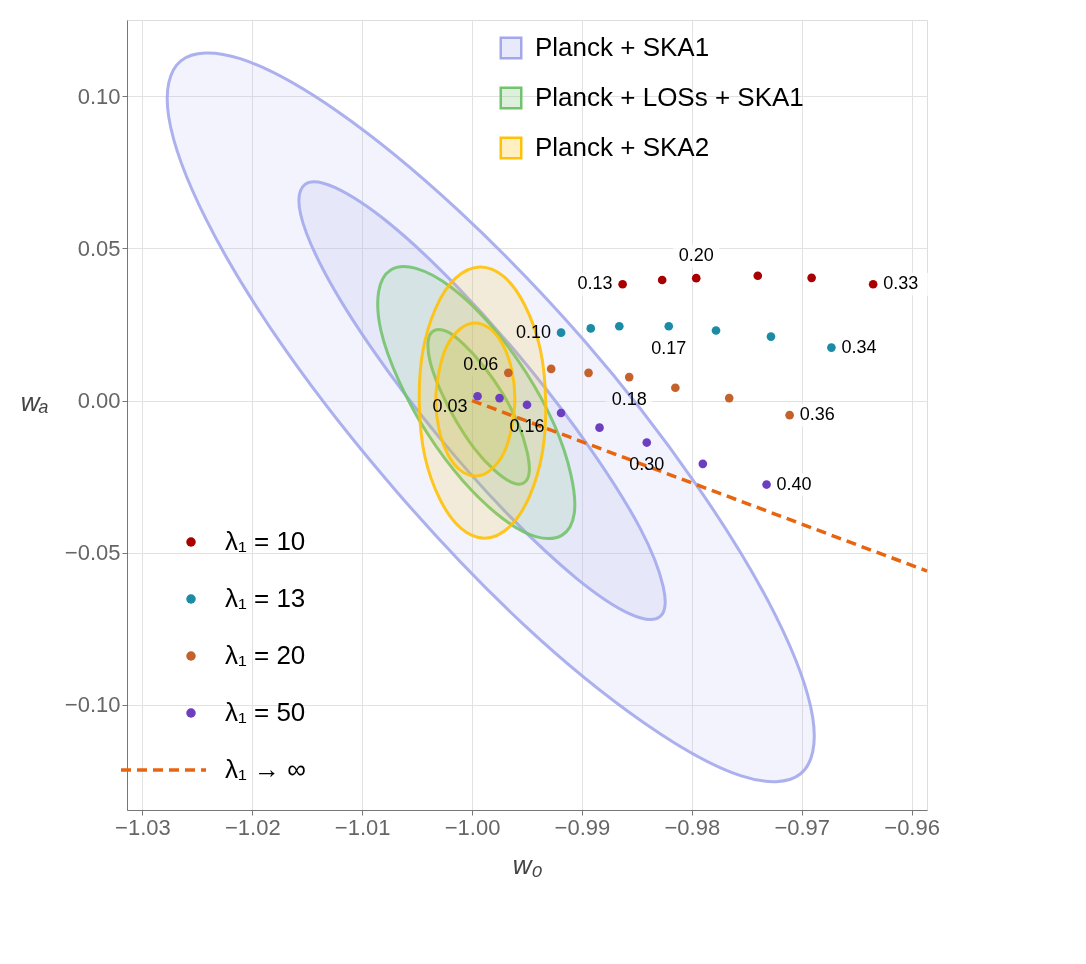  I want to click on x-tick-label: −0.98, so click(692, 827).